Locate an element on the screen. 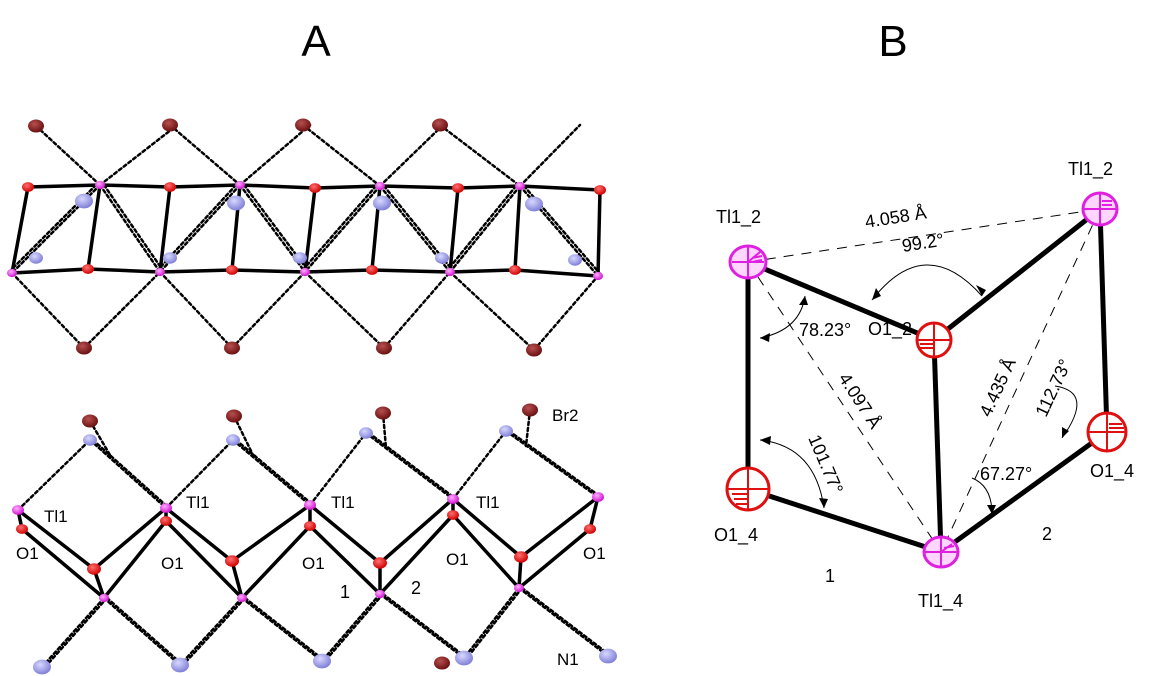  label-tl1-2-right: Tl1_2 is located at coordinates (1090, 169).